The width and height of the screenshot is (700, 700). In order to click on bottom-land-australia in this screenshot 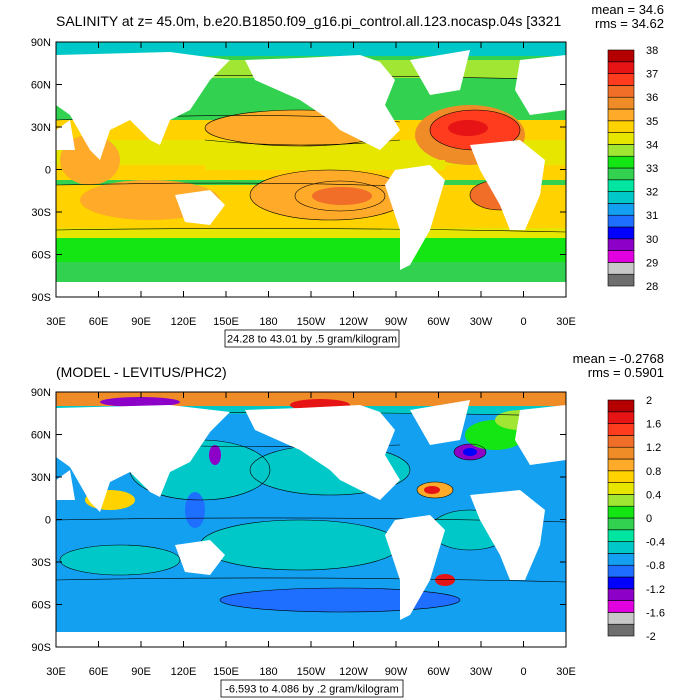, I will do `click(200, 557)`.